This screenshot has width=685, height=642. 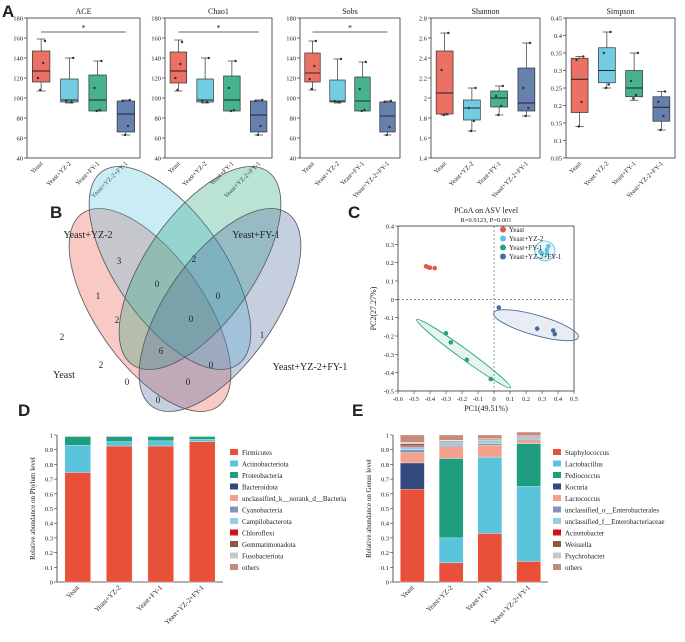 What do you see at coordinates (149, 597) in the screenshot?
I see `x-category-label: Yeast+FY-1` at bounding box center [149, 597].